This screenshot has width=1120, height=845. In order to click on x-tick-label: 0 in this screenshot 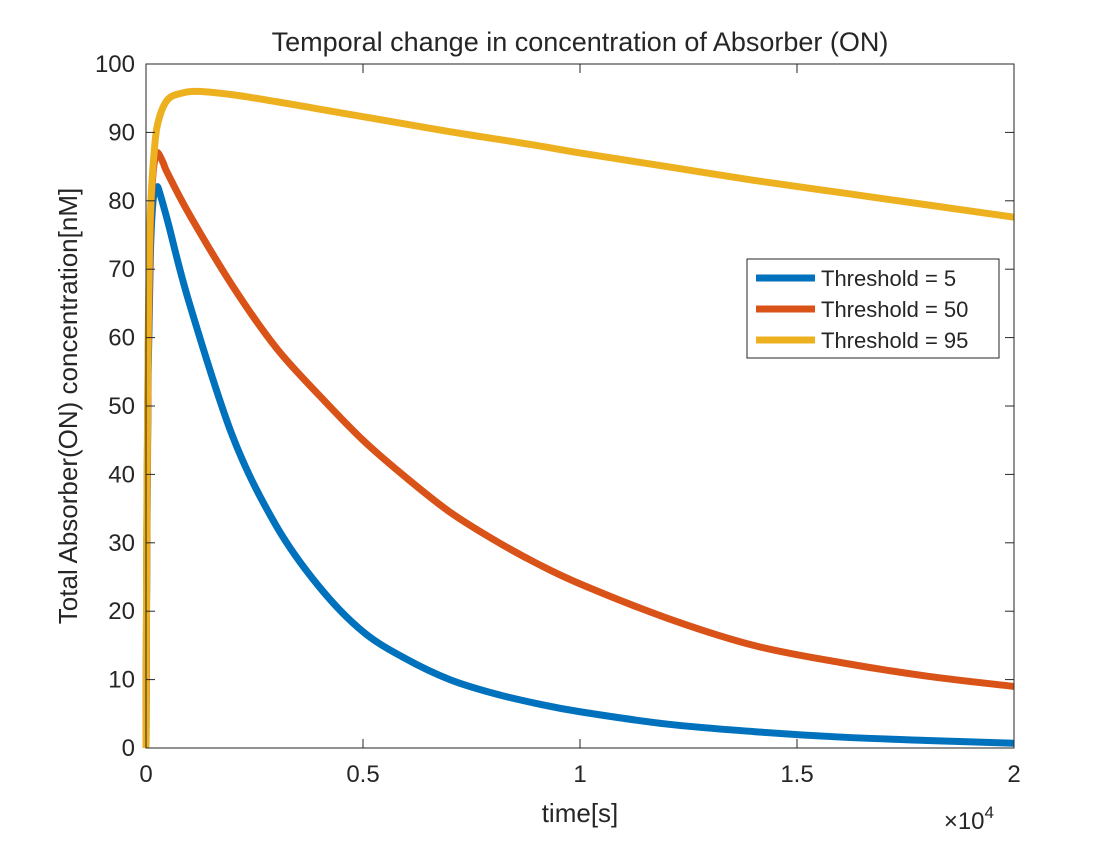, I will do `click(145, 774)`.